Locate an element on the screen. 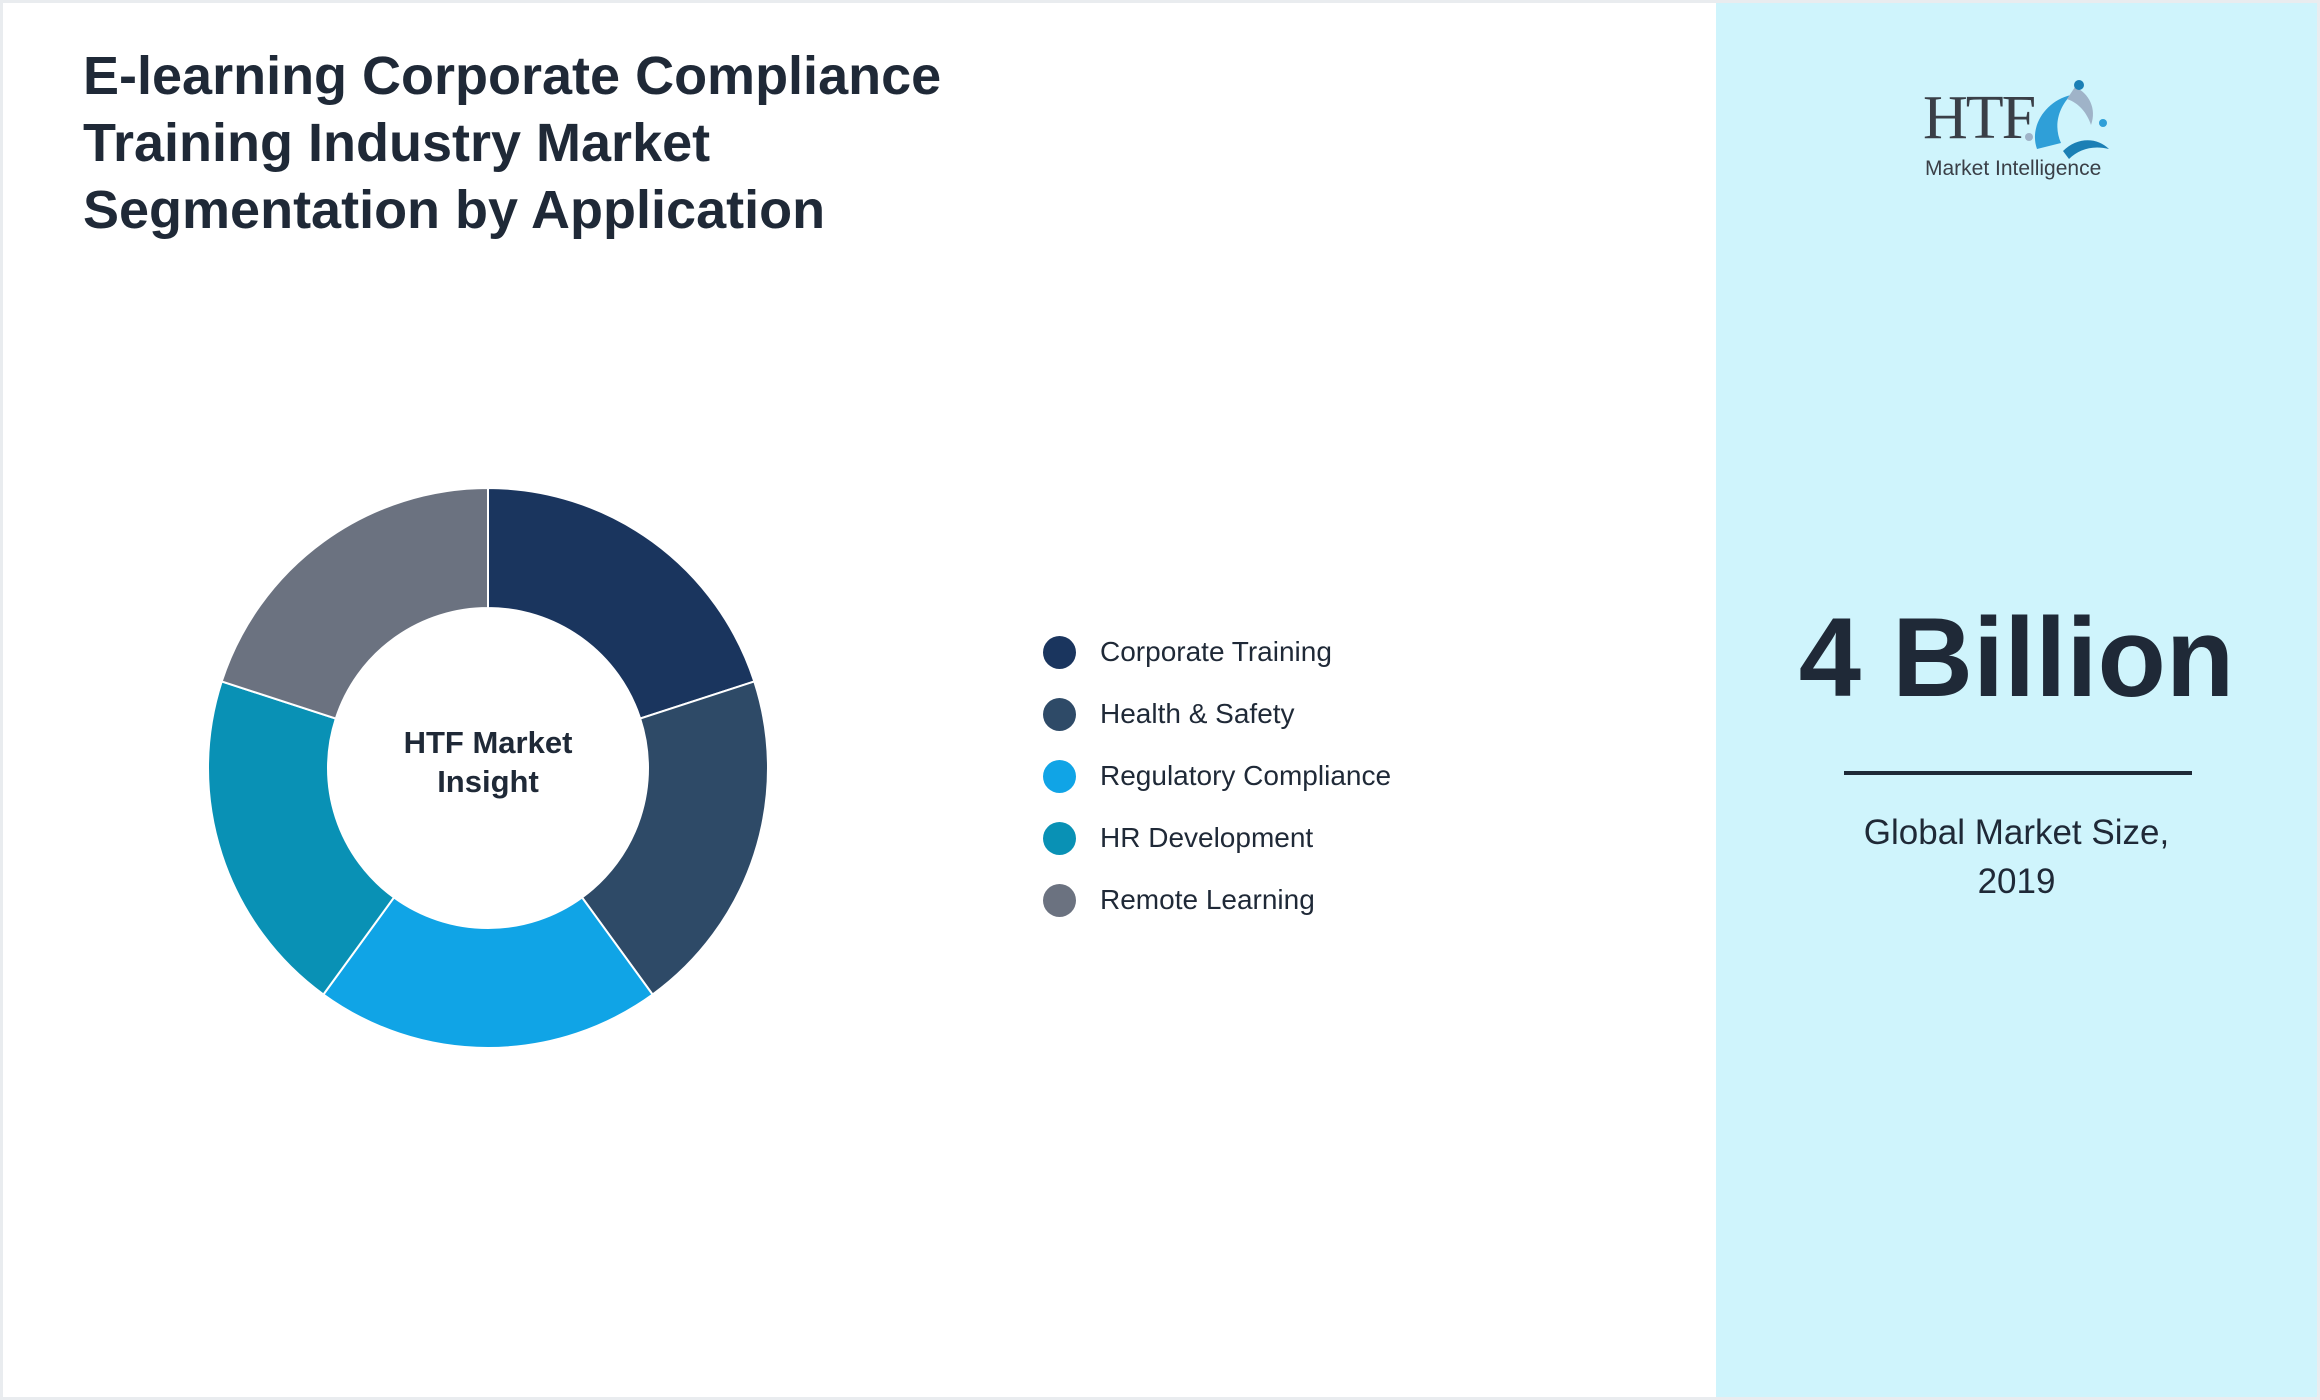 This screenshot has height=1400, width=2320. legend-label: Health & Safety is located at coordinates (1197, 713).